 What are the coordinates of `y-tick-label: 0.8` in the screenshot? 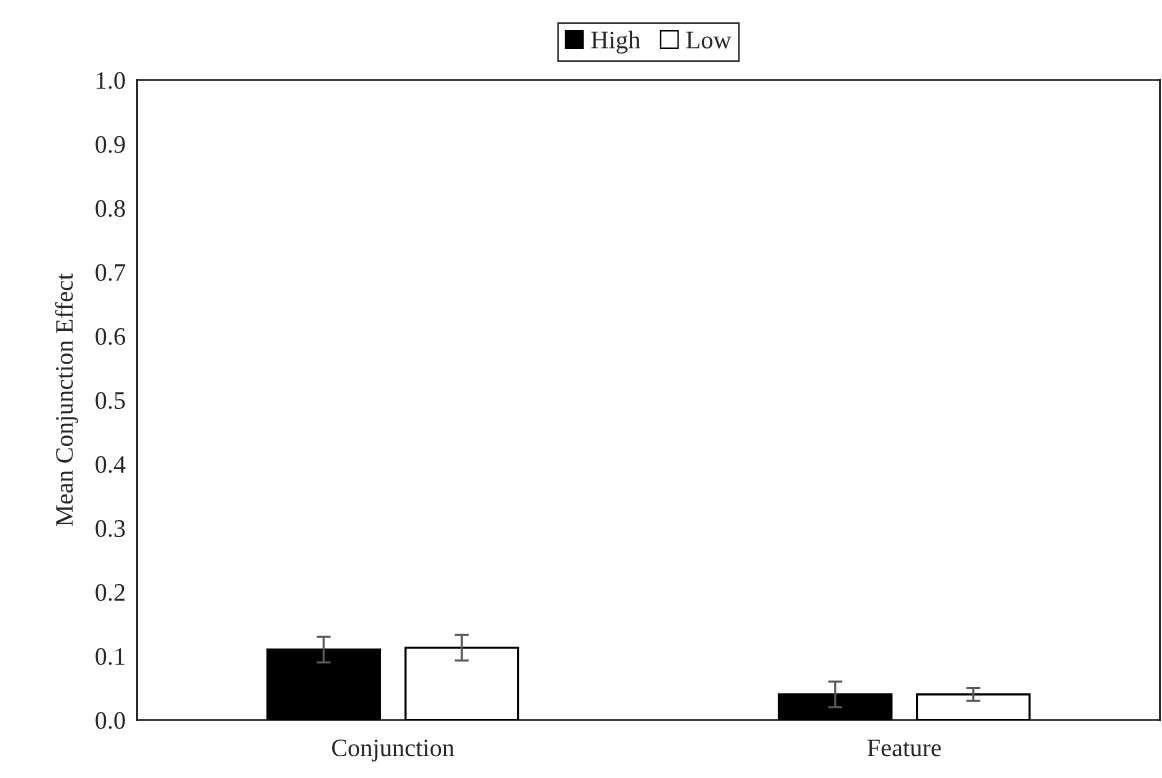 It's located at (110, 209).